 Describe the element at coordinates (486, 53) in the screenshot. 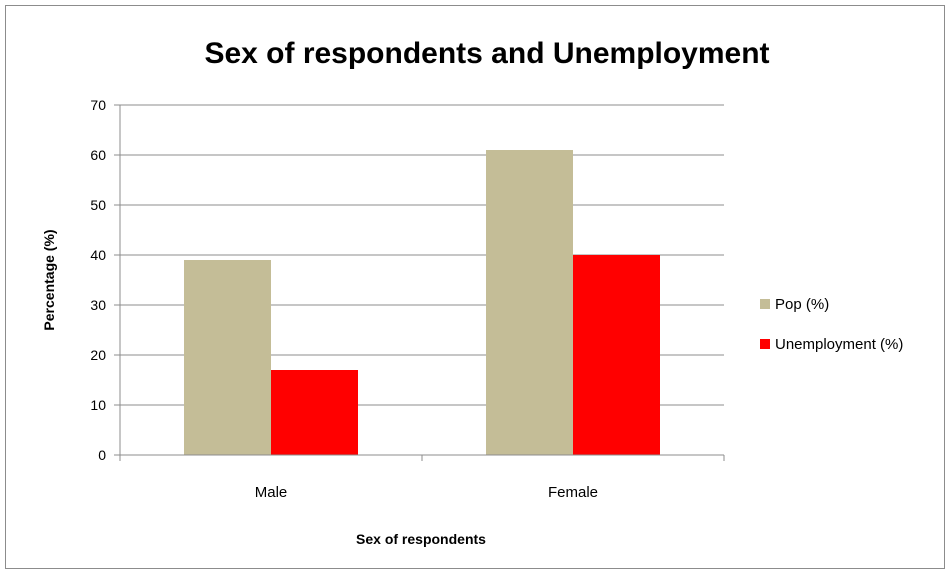

I see `chart-title: Sex of respondents and Unemployment` at that location.